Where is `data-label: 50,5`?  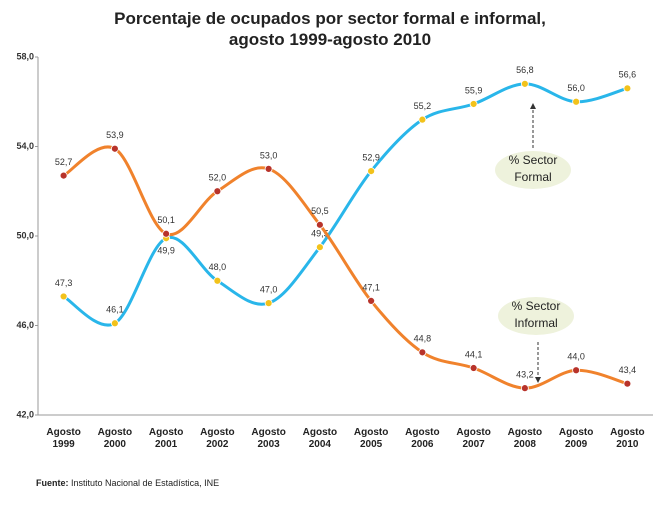 data-label: 50,5 is located at coordinates (320, 211).